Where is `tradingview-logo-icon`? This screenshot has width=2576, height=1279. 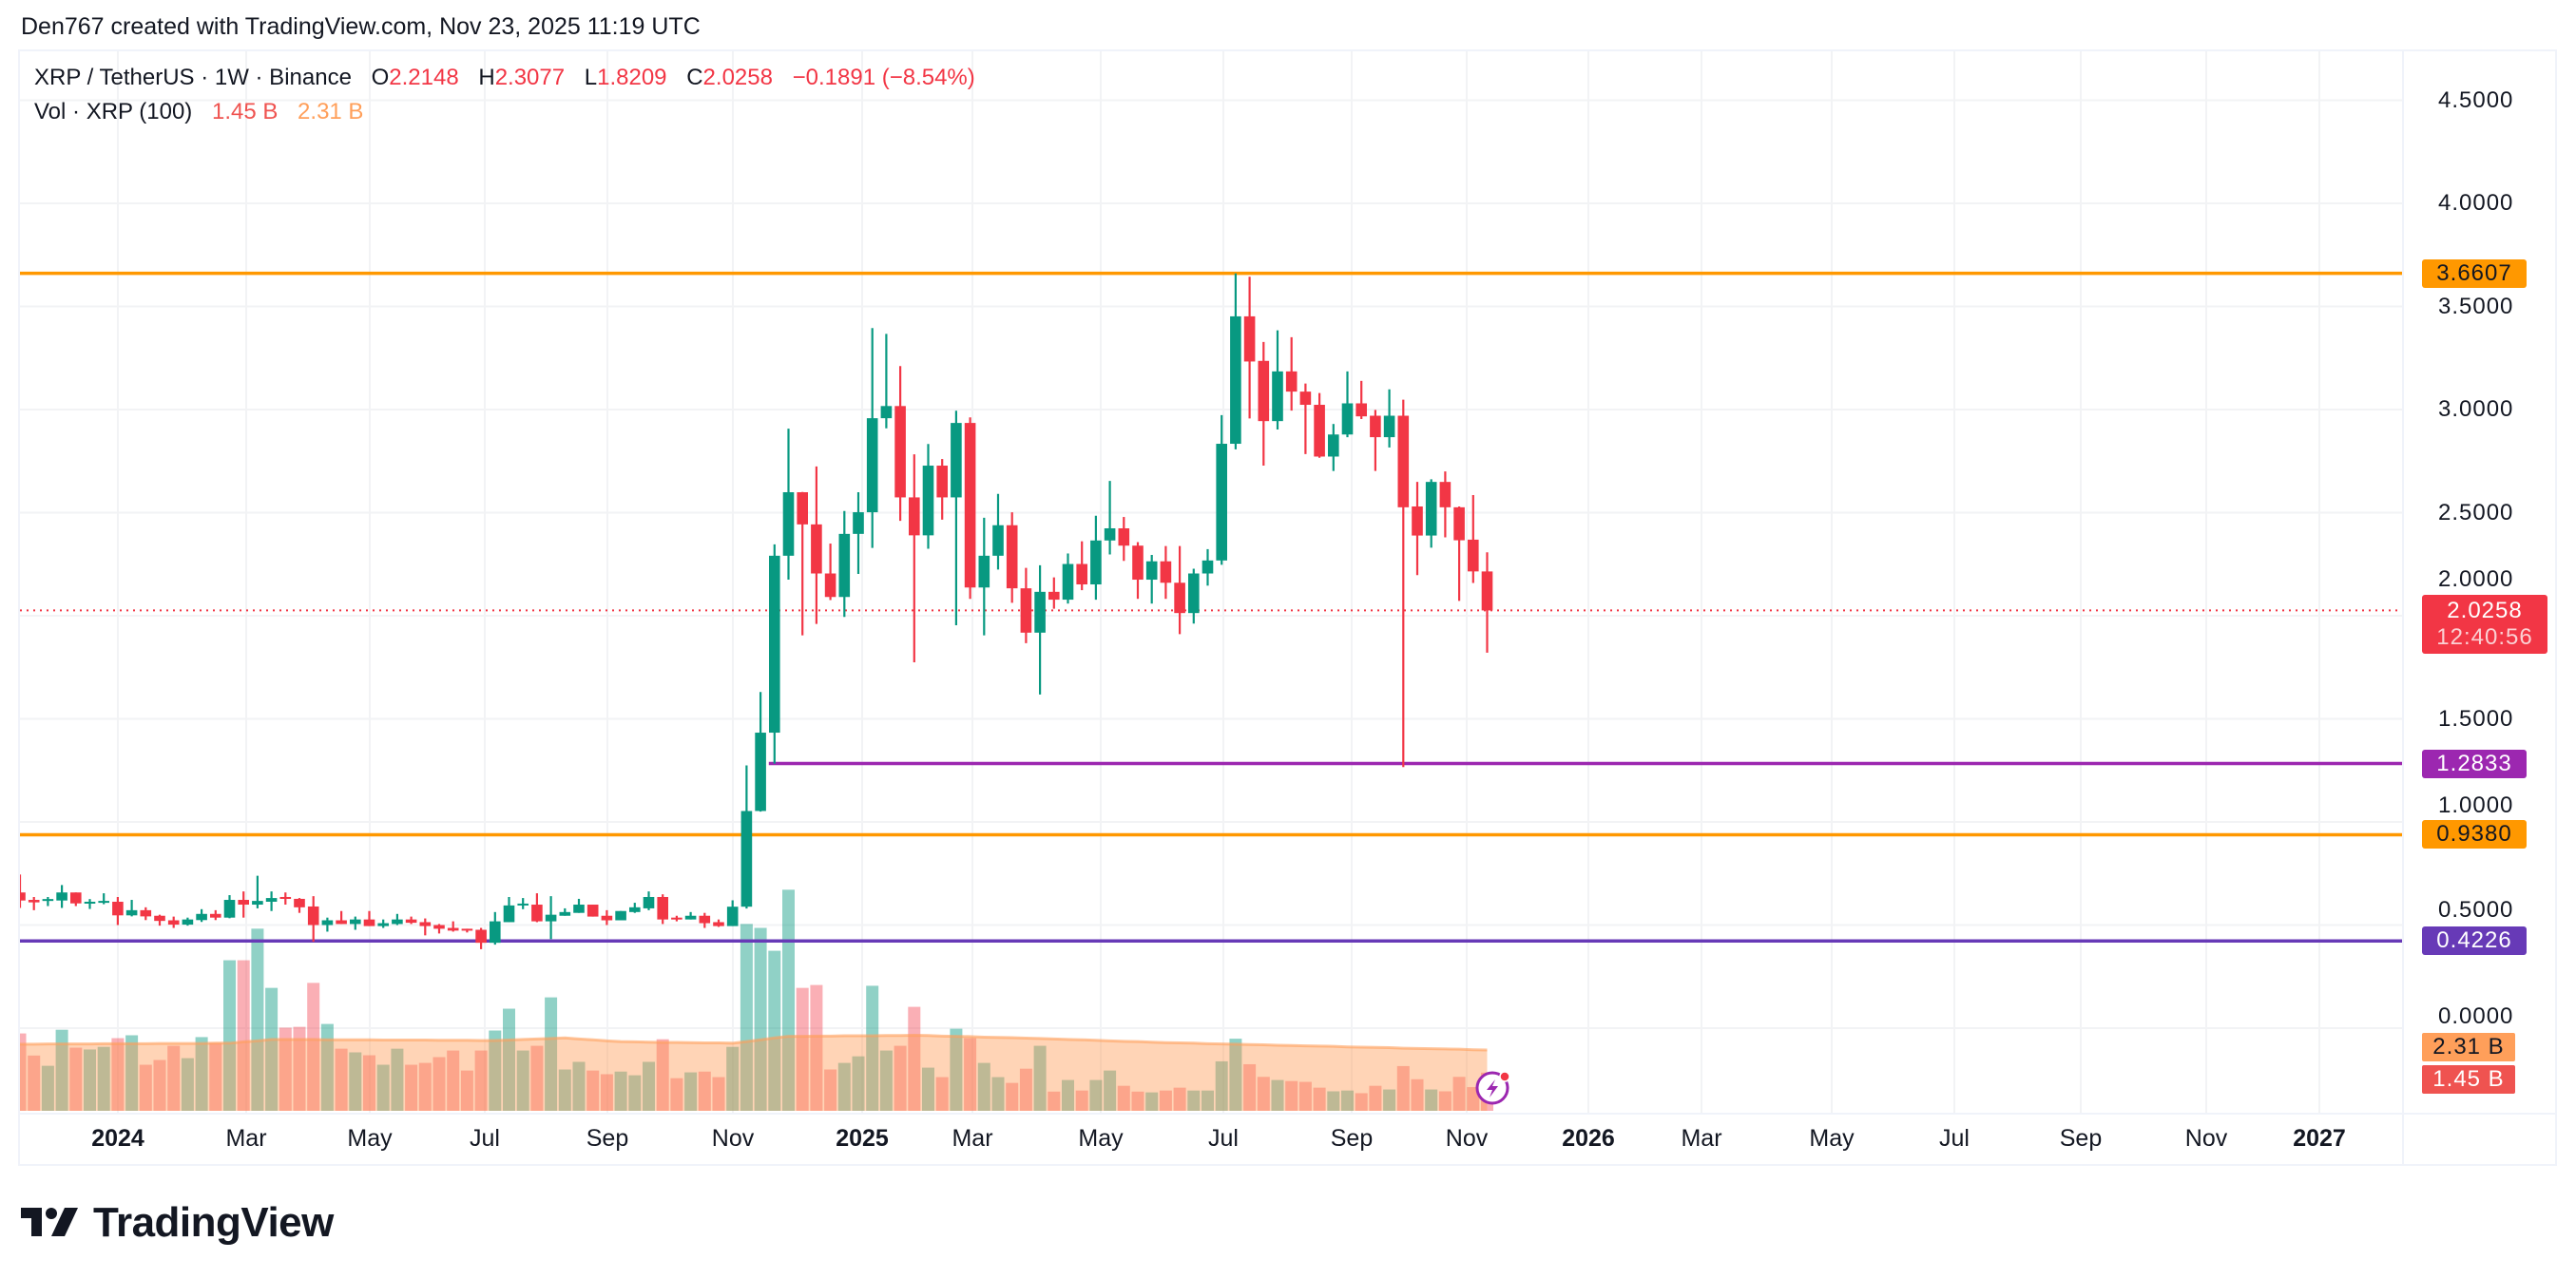 tradingview-logo-icon is located at coordinates (49, 1222).